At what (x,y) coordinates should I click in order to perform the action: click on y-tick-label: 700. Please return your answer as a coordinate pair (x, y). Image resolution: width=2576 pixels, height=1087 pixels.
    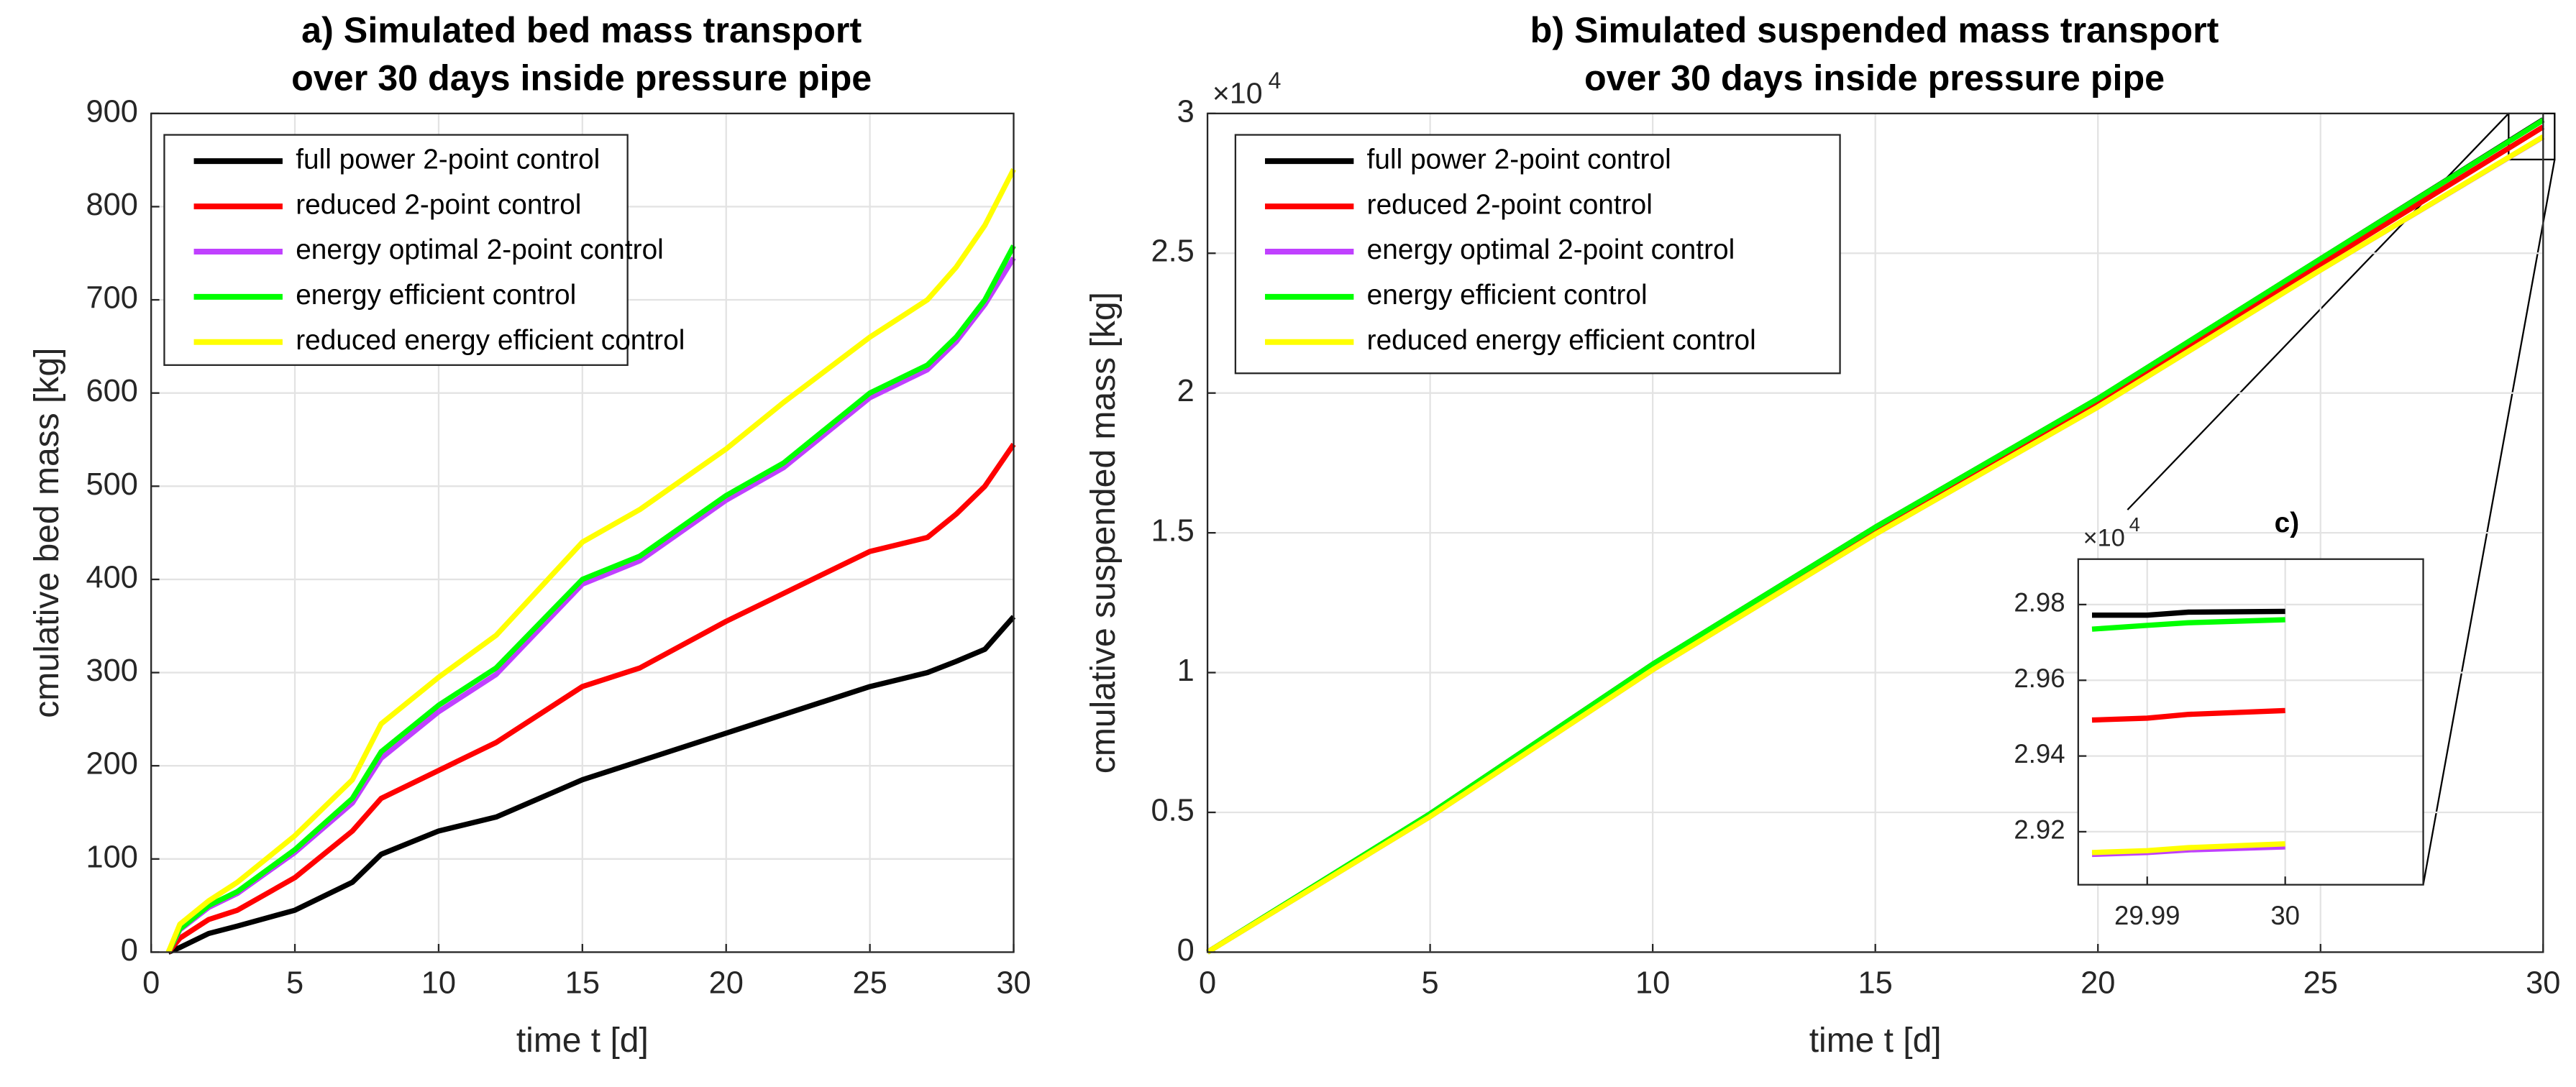
    Looking at the image, I should click on (112, 298).